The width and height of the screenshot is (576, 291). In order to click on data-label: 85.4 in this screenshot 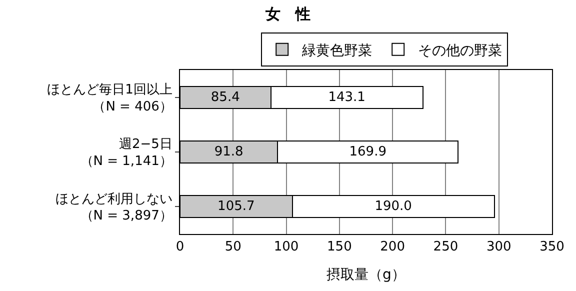, I will do `click(225, 97)`.